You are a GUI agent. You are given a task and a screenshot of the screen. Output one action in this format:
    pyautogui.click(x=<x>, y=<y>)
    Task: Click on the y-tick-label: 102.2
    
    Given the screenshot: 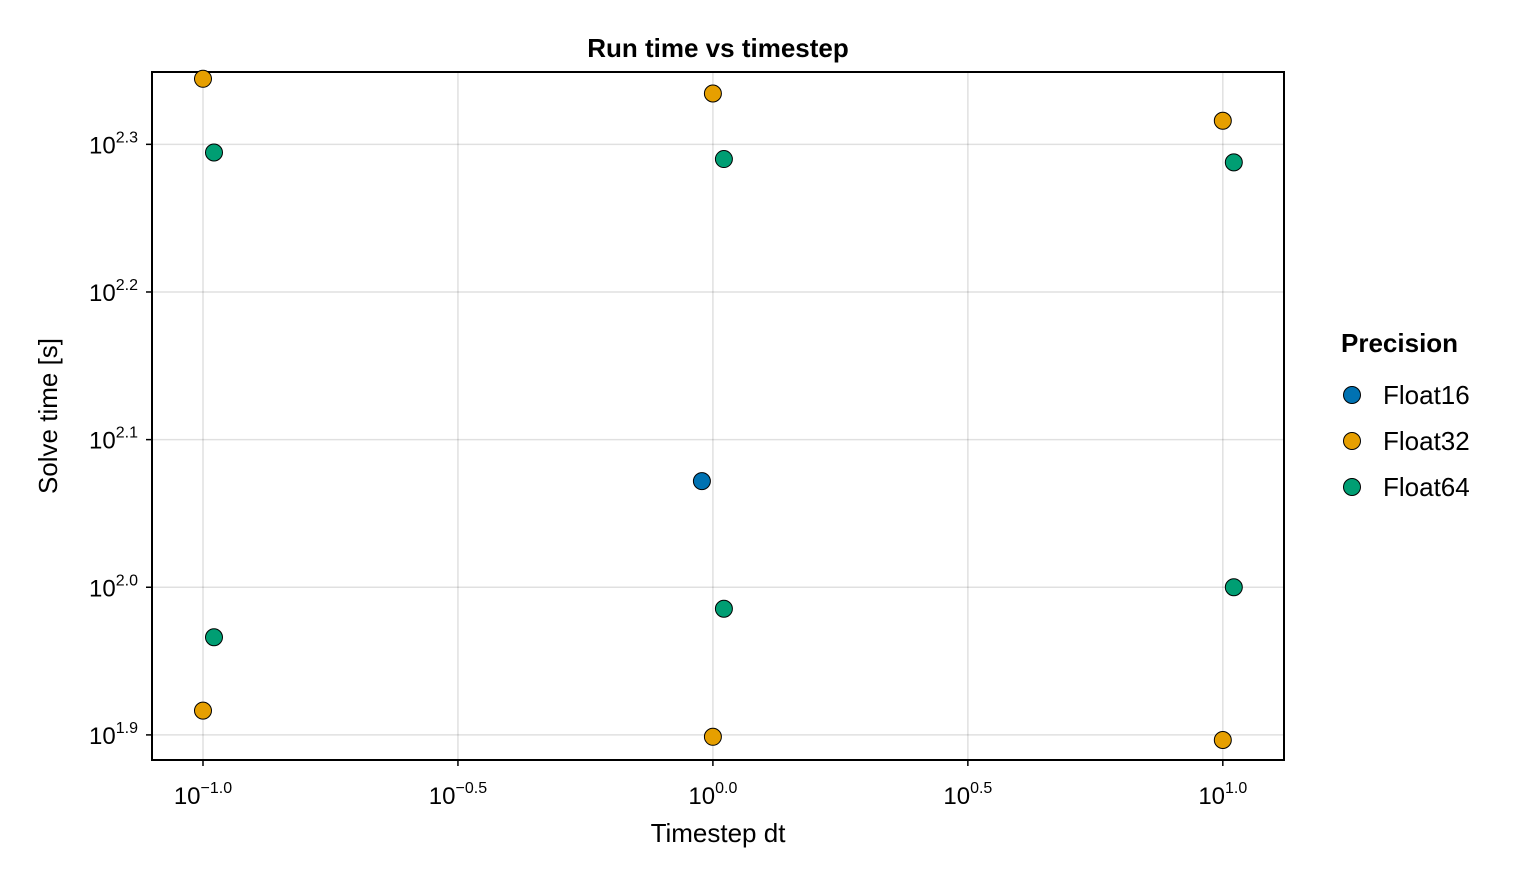 What is the action you would take?
    pyautogui.click(x=113, y=292)
    